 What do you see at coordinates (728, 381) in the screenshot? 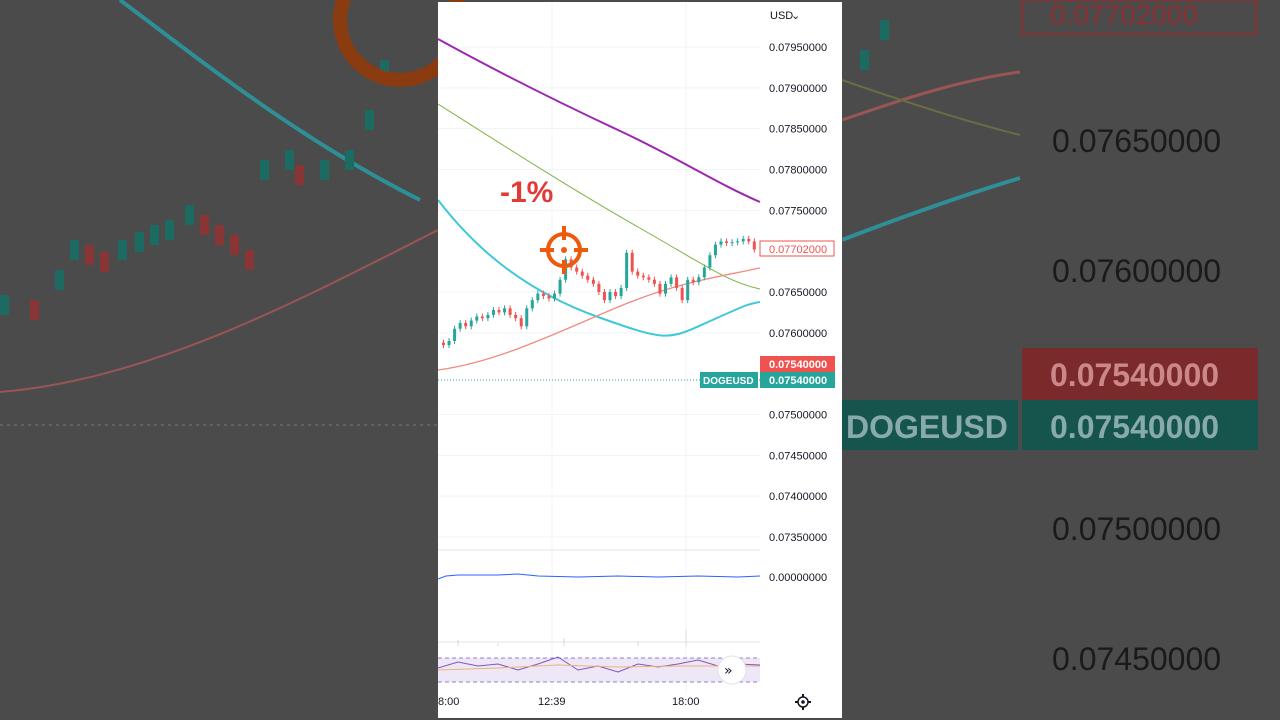
I see `symbol-label: DOGEUSD` at bounding box center [728, 381].